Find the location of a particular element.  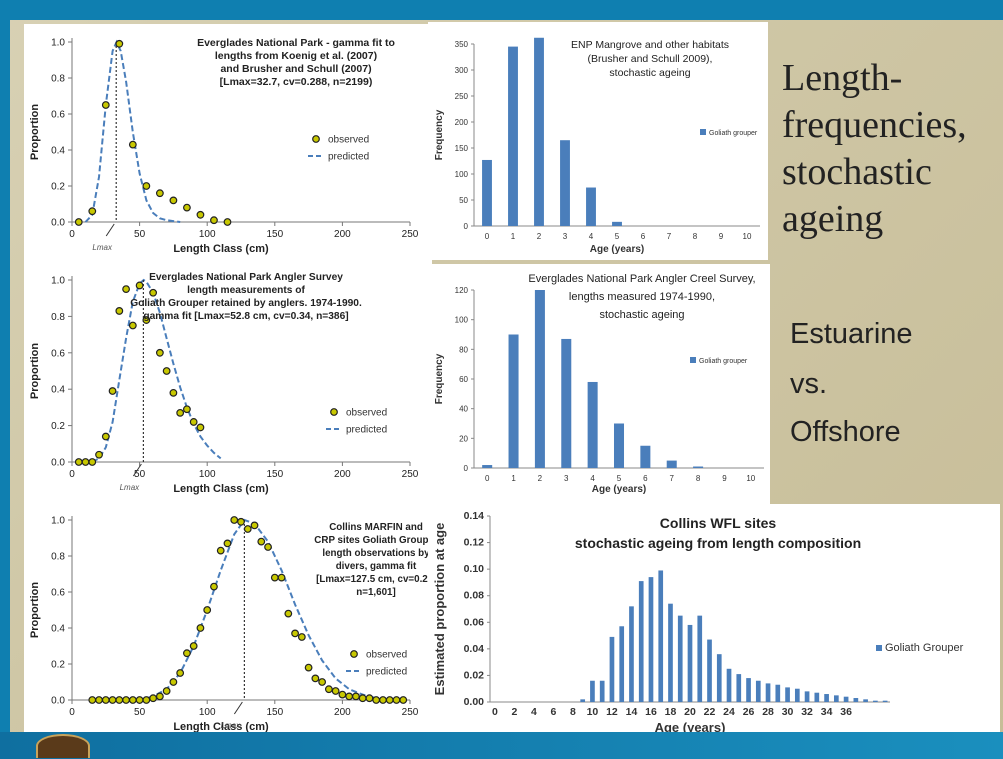

chart-title-line: n=1,601] is located at coordinates (375, 592).